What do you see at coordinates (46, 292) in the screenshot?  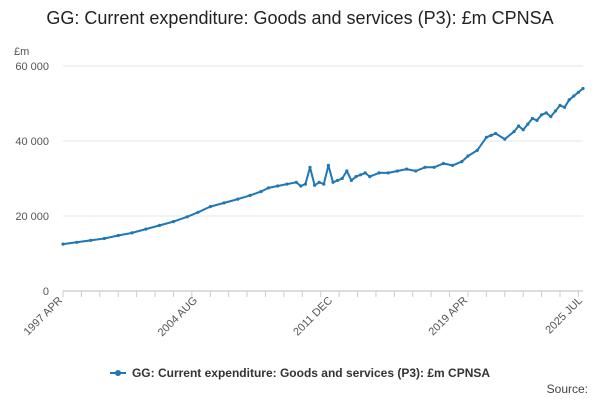 I see `y-tick-label: 0` at bounding box center [46, 292].